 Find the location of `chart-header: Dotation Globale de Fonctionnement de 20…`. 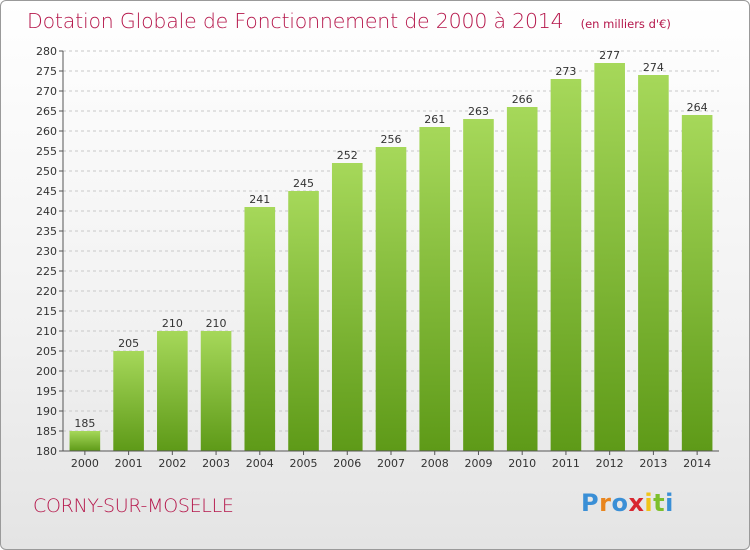

chart-header: Dotation Globale de Fonctionnement de 20… is located at coordinates (349, 21).